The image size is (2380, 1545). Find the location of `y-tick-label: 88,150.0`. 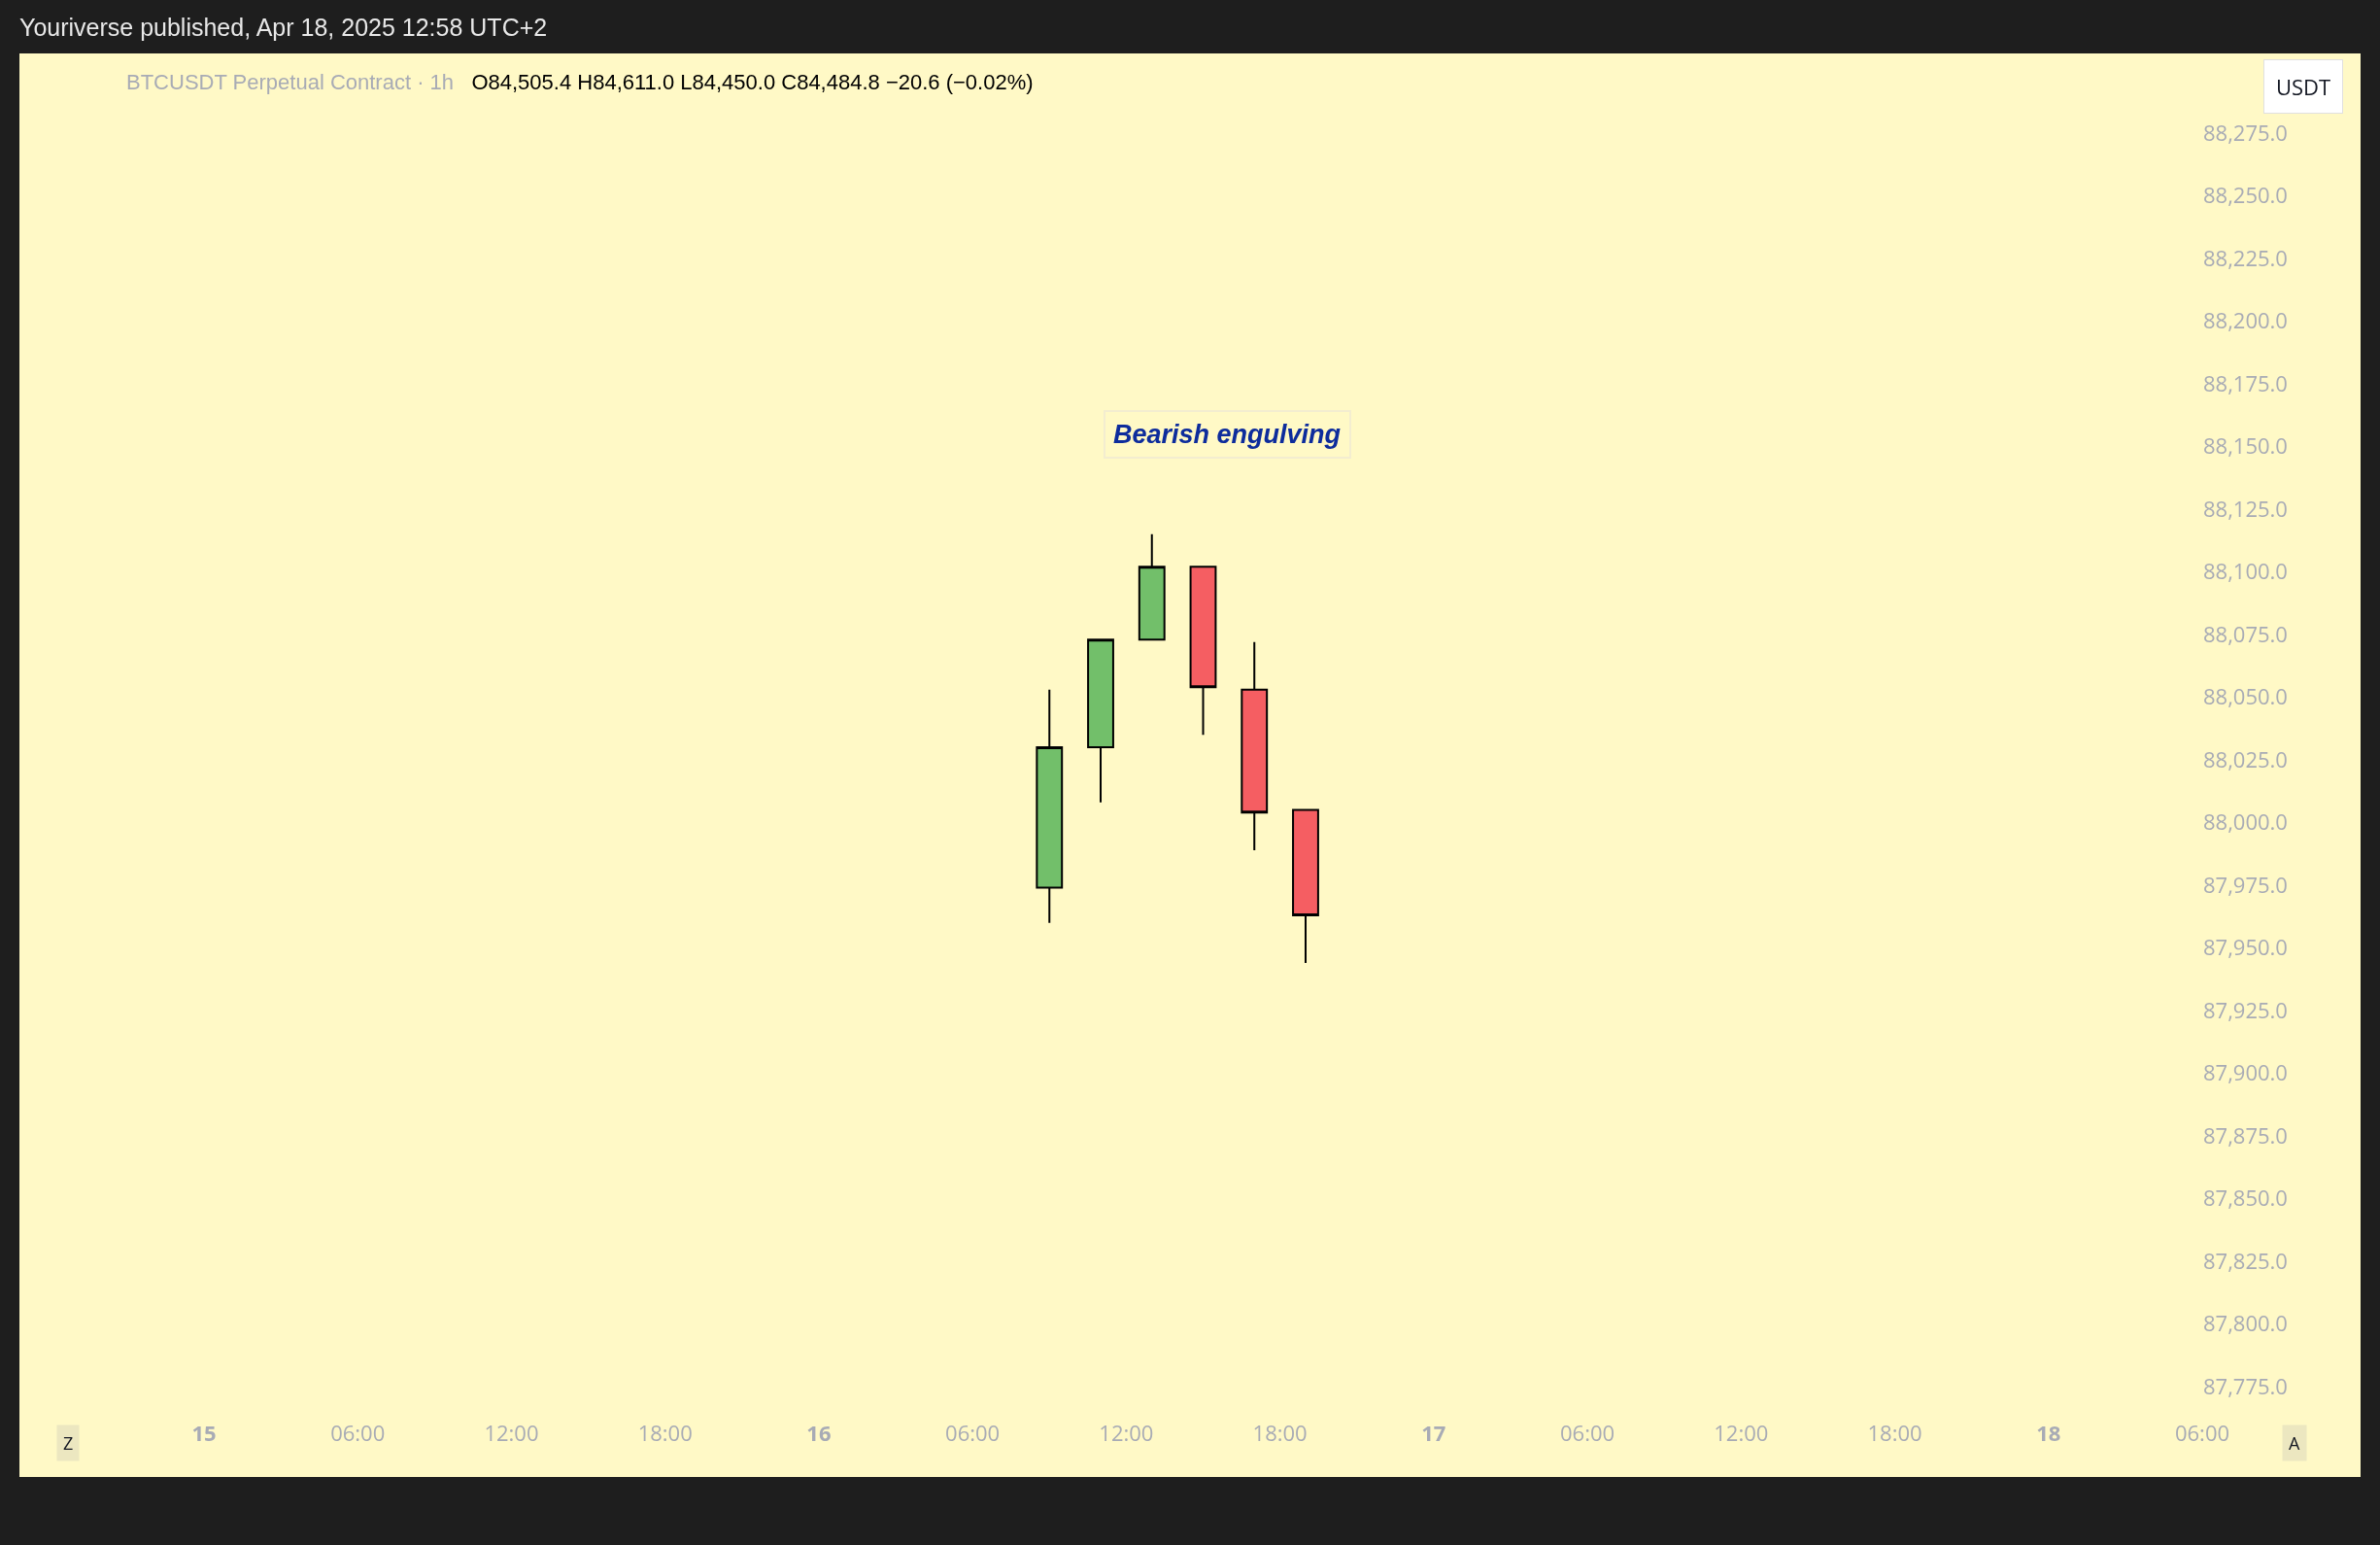

y-tick-label: 88,150.0 is located at coordinates (2245, 445).